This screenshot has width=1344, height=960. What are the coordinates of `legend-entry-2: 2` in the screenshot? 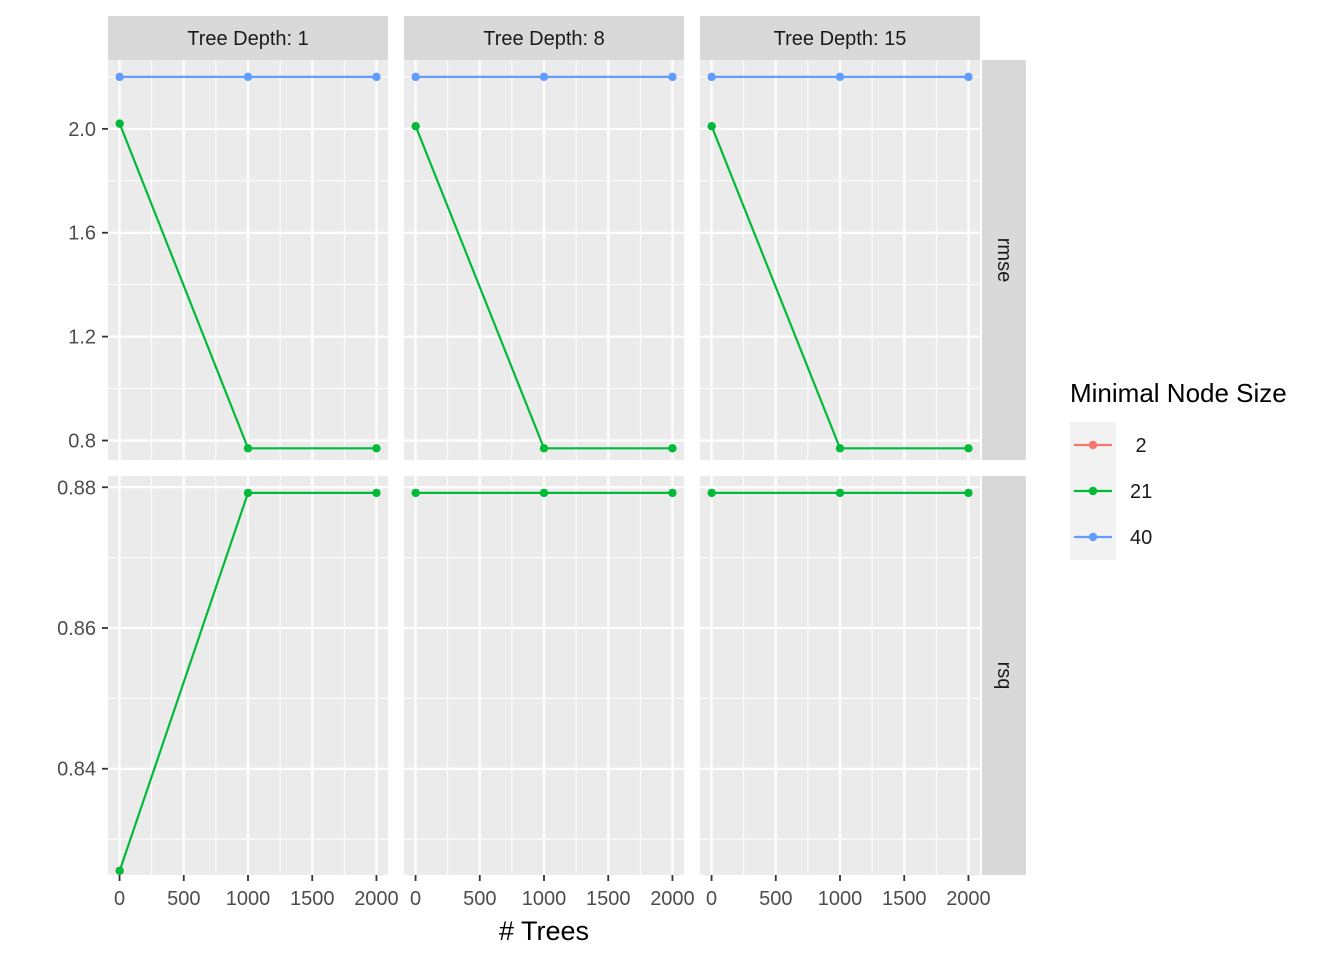 It's located at (1108, 445).